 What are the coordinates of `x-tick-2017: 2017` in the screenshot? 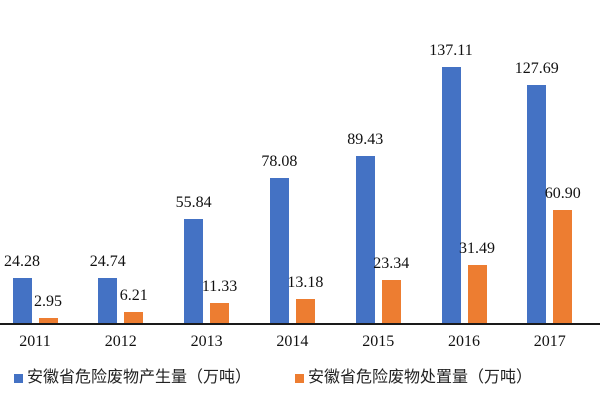 It's located at (549, 341).